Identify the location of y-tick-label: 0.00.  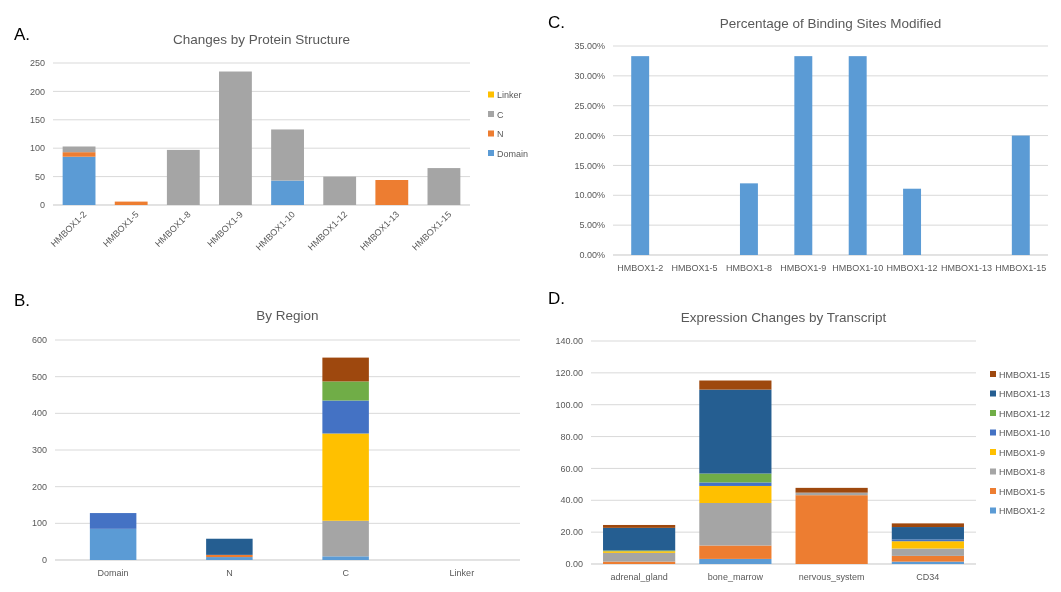
(574, 564).